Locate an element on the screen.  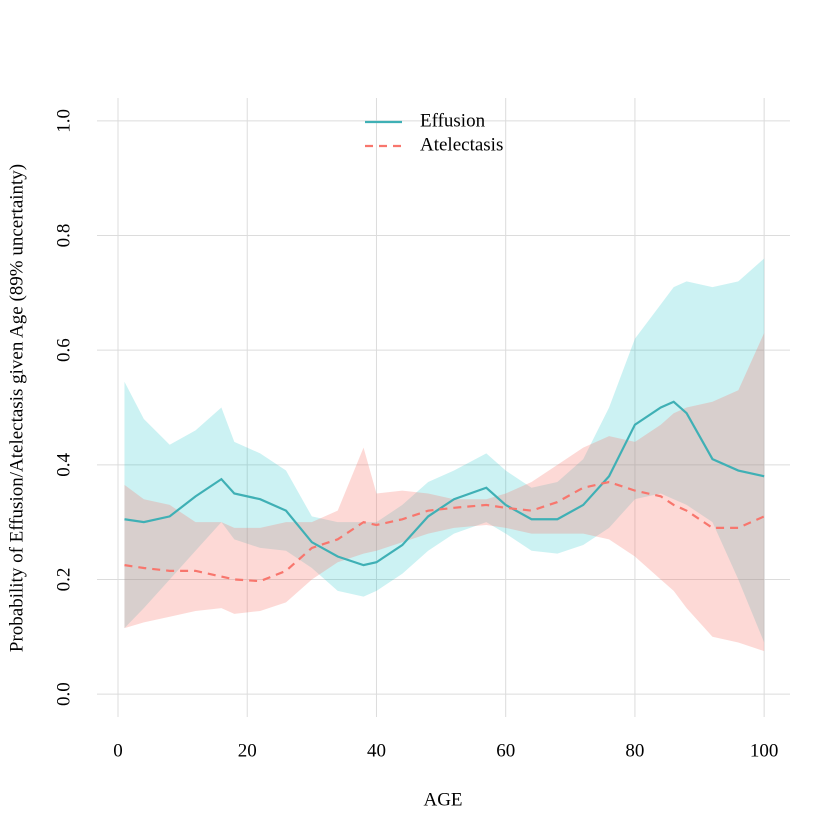
legend-label: Effusion is located at coordinates (453, 120).